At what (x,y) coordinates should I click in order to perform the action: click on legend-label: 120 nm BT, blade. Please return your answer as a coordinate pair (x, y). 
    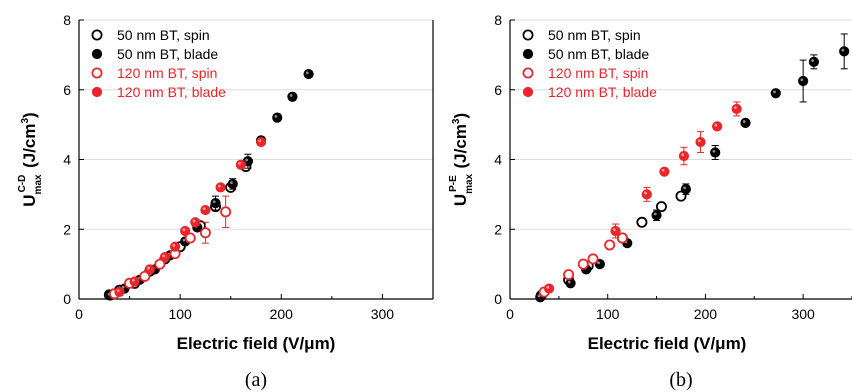
    Looking at the image, I should click on (171, 92).